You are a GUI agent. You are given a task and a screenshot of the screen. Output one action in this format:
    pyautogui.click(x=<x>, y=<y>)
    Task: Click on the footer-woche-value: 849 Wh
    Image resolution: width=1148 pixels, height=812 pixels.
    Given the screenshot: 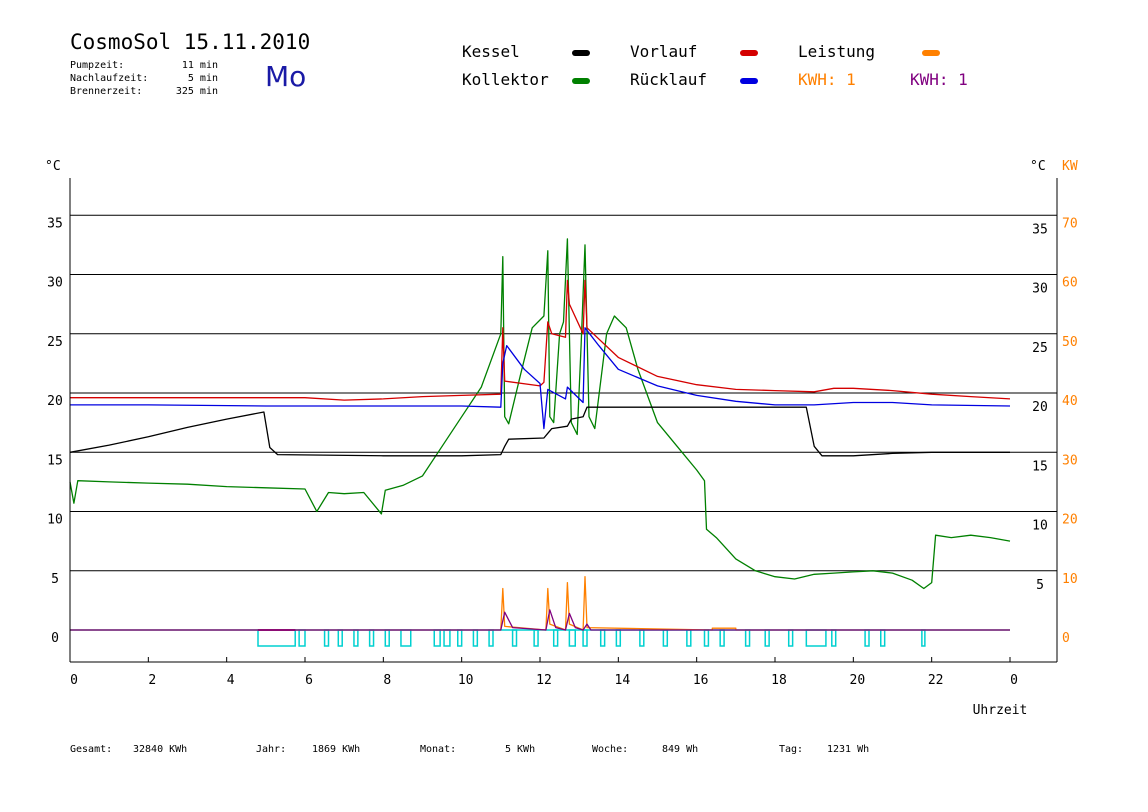 What is the action you would take?
    pyautogui.click(x=680, y=749)
    